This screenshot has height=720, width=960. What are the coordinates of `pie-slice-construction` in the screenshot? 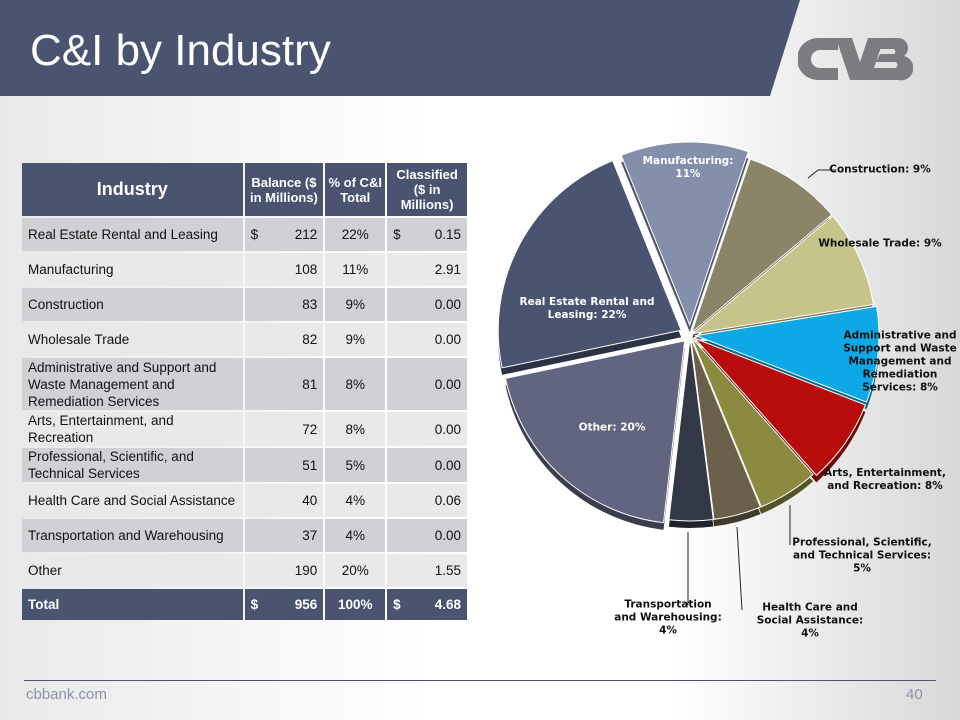 It's located at (761, 246).